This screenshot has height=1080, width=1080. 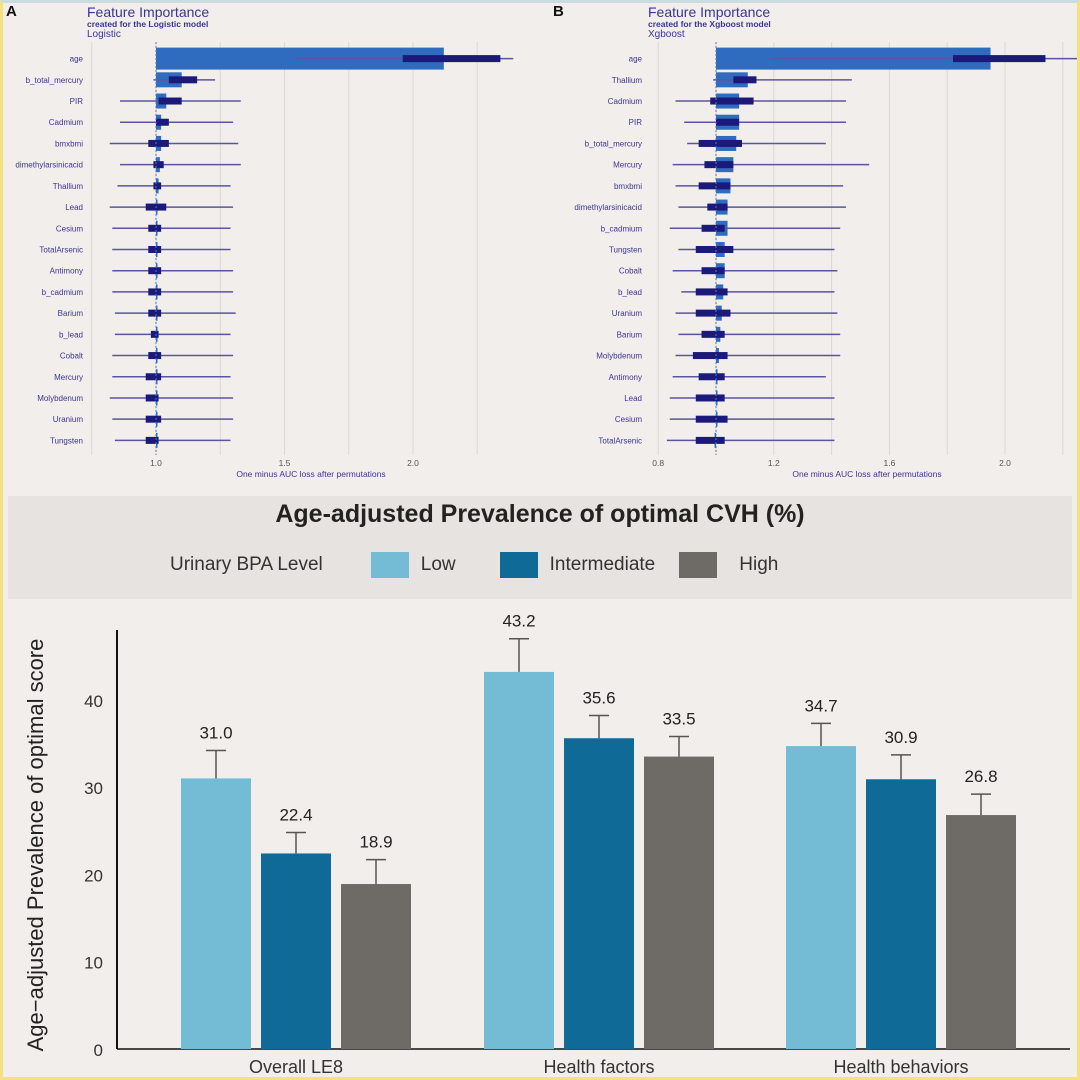 What do you see at coordinates (774, 463) in the screenshot?
I see `x-tick-label: 1.2` at bounding box center [774, 463].